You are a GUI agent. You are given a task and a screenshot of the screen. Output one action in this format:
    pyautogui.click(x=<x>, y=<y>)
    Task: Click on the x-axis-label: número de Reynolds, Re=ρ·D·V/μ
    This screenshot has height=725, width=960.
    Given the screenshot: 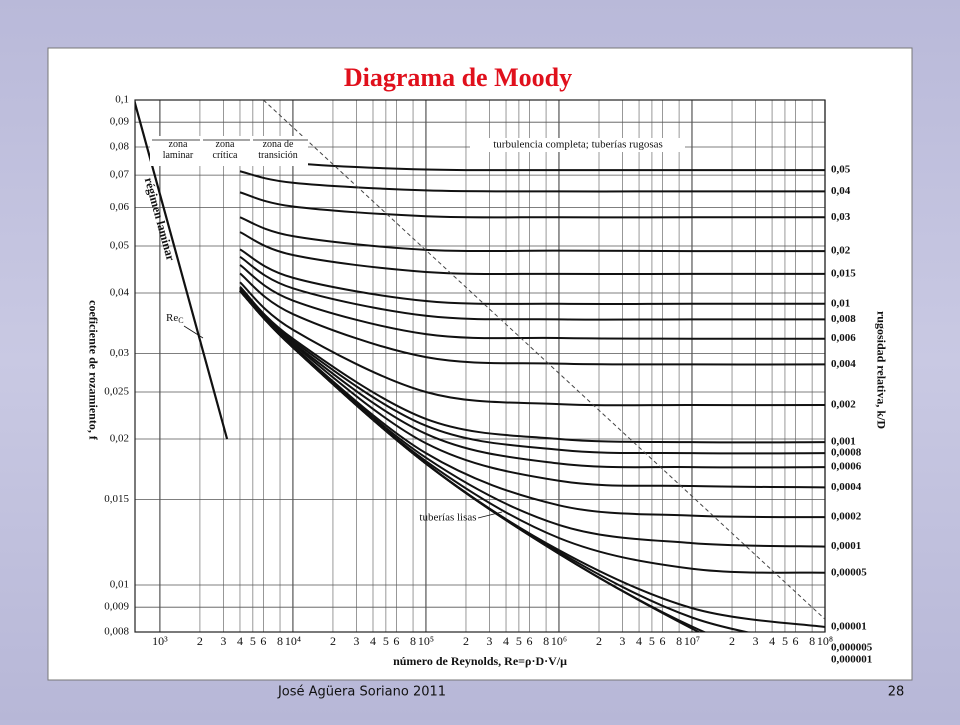 What is the action you would take?
    pyautogui.click(x=480, y=661)
    